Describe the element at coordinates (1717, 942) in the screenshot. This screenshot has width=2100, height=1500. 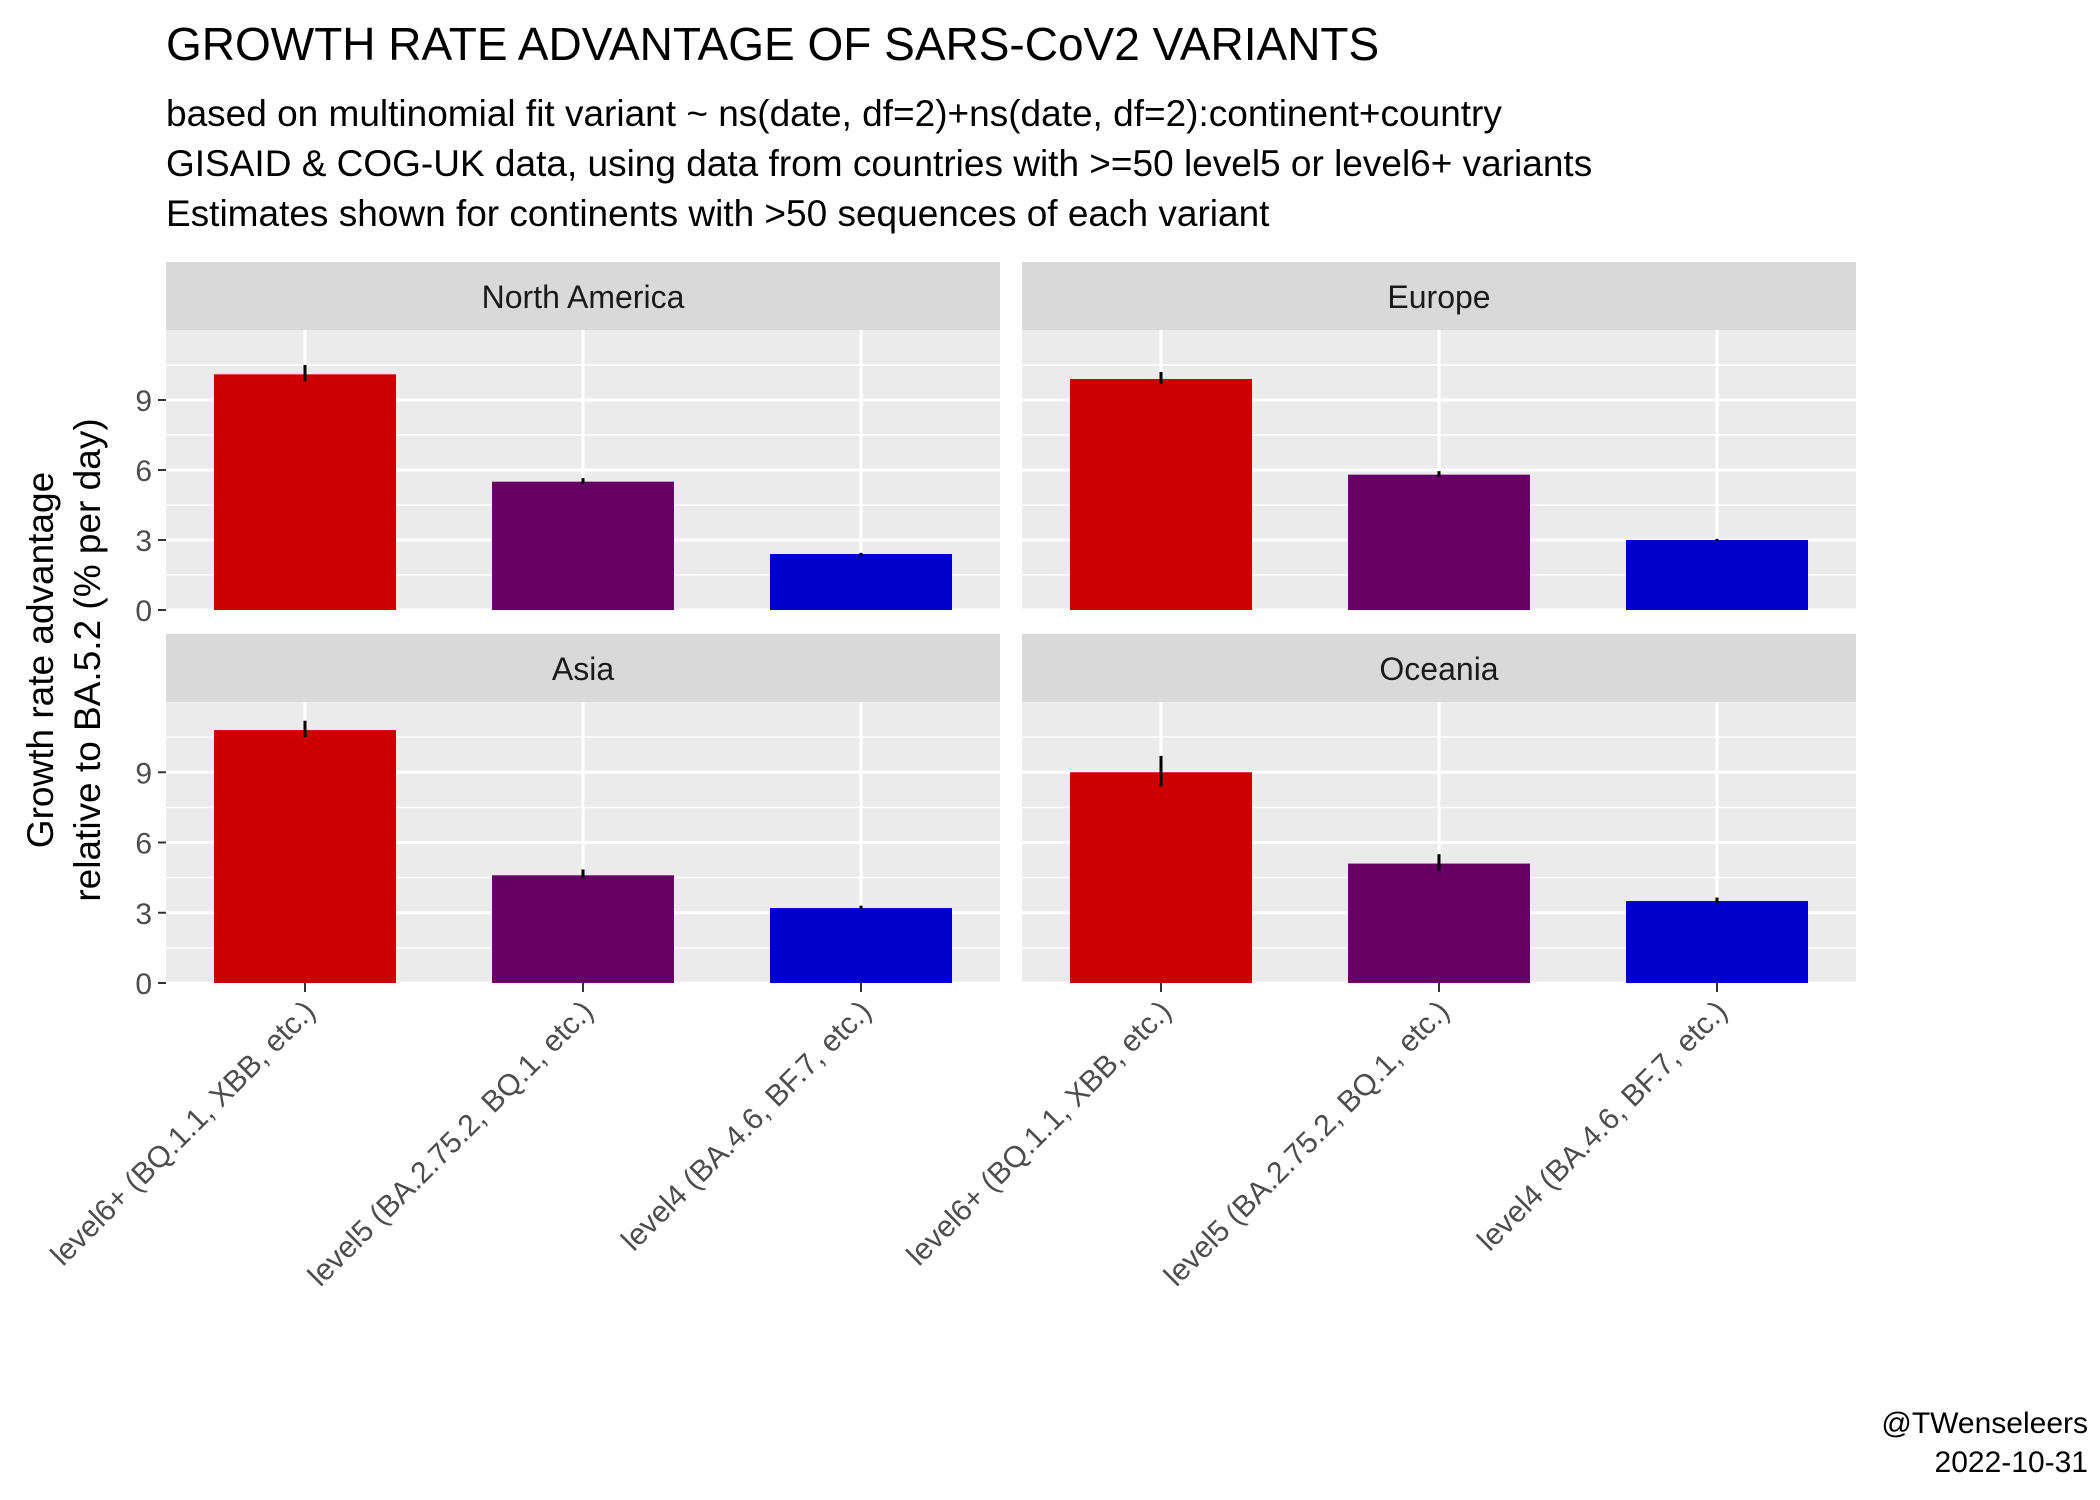
I see `bar-oceania-level4` at that location.